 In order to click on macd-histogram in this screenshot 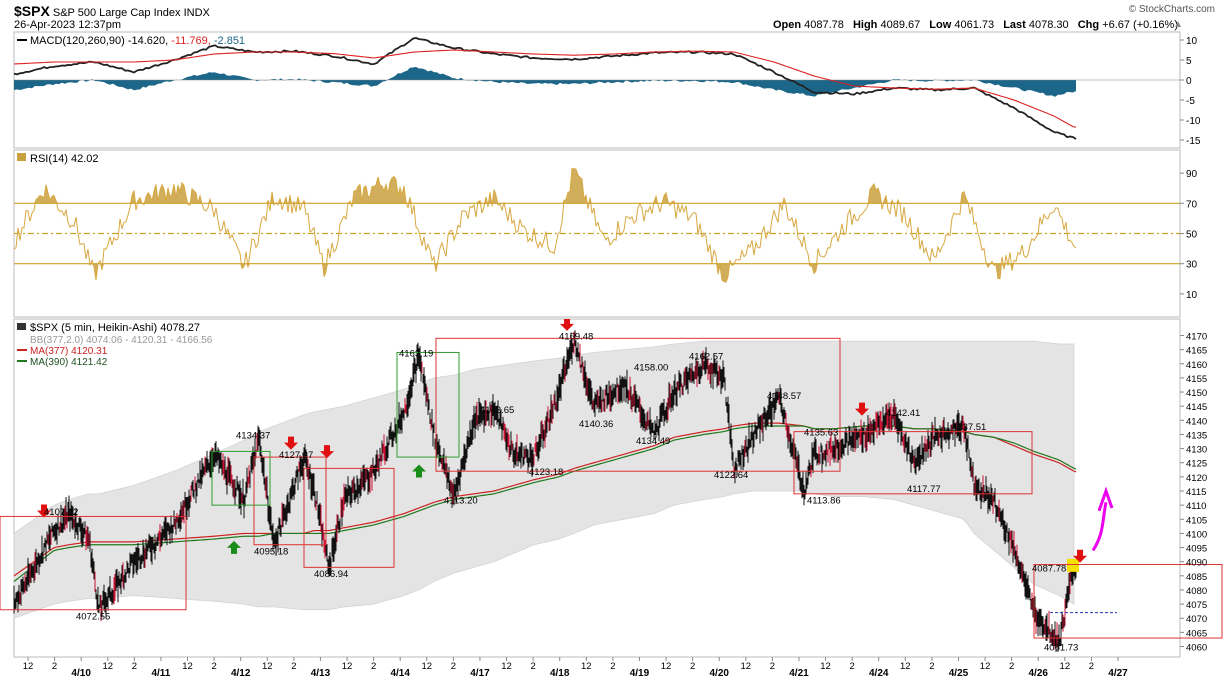, I will do `click(545, 81)`.